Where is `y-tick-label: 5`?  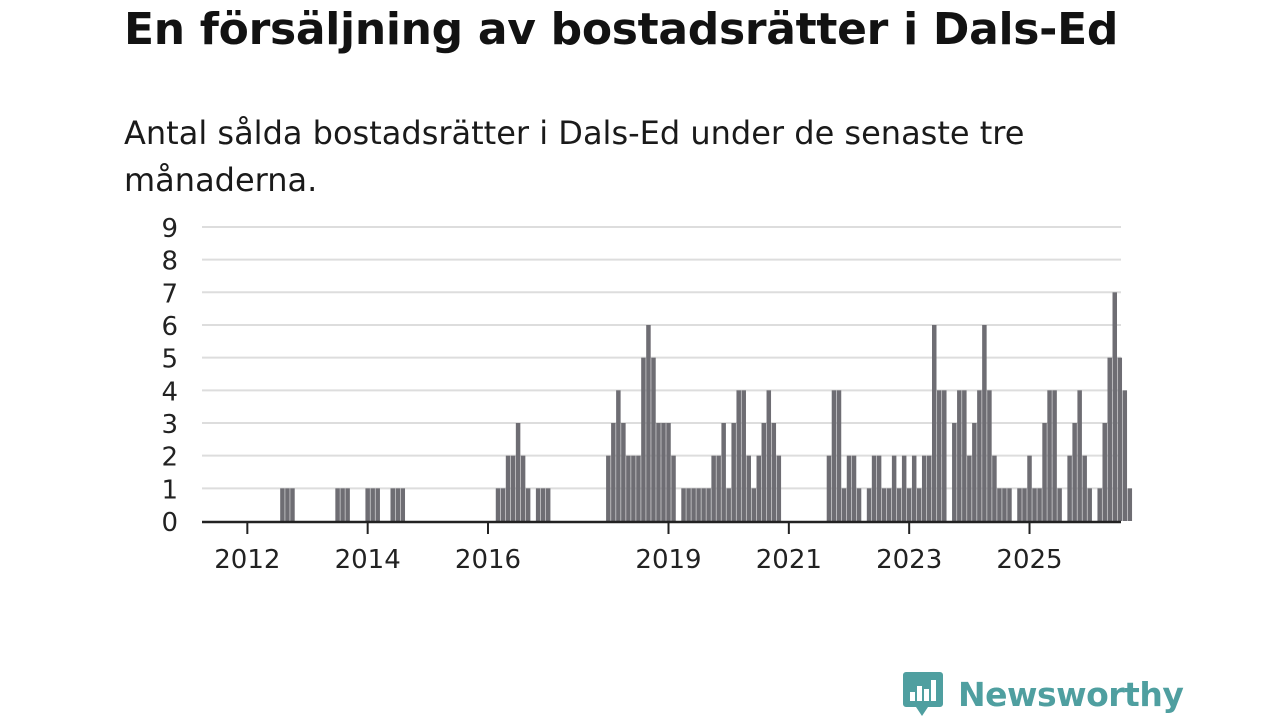 y-tick-label: 5 is located at coordinates (169, 360).